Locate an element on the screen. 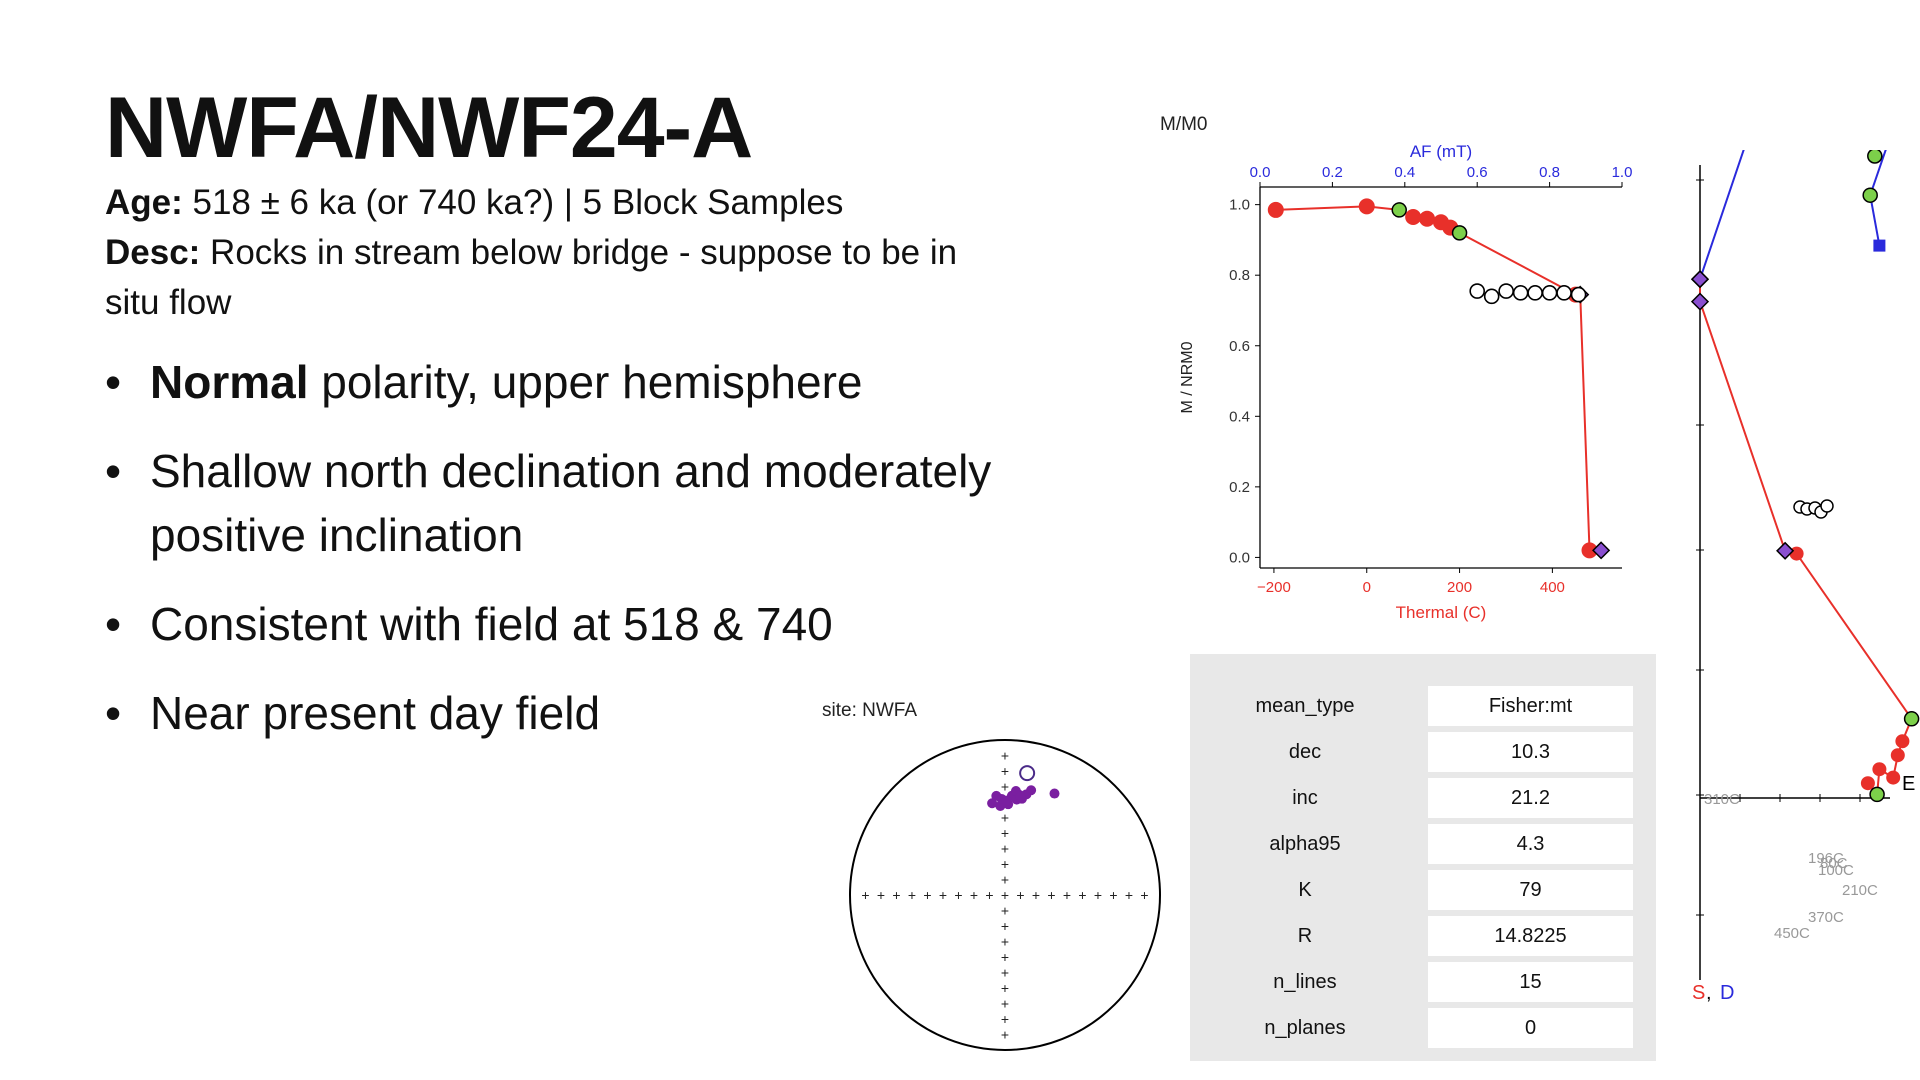 The width and height of the screenshot is (1920, 1080). stat-row: R 14.8225 is located at coordinates (1423, 936).